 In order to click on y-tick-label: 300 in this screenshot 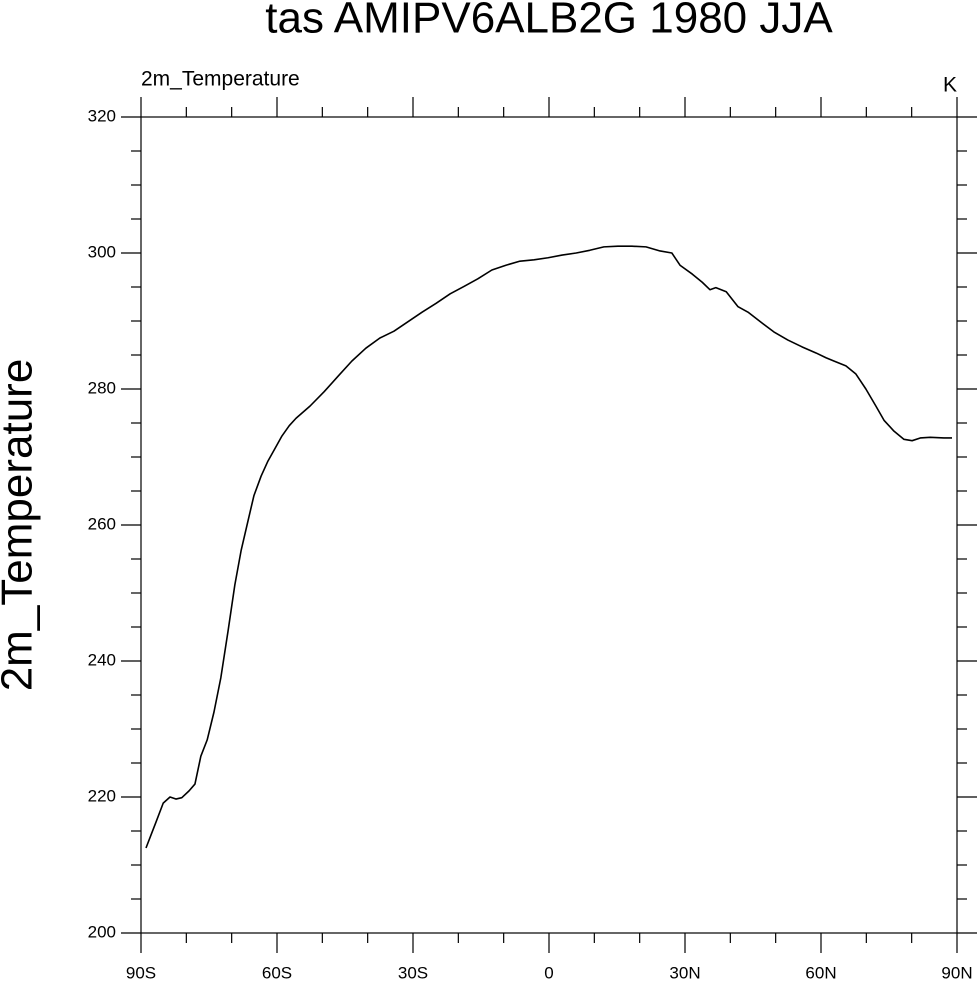, I will do `click(102, 251)`.